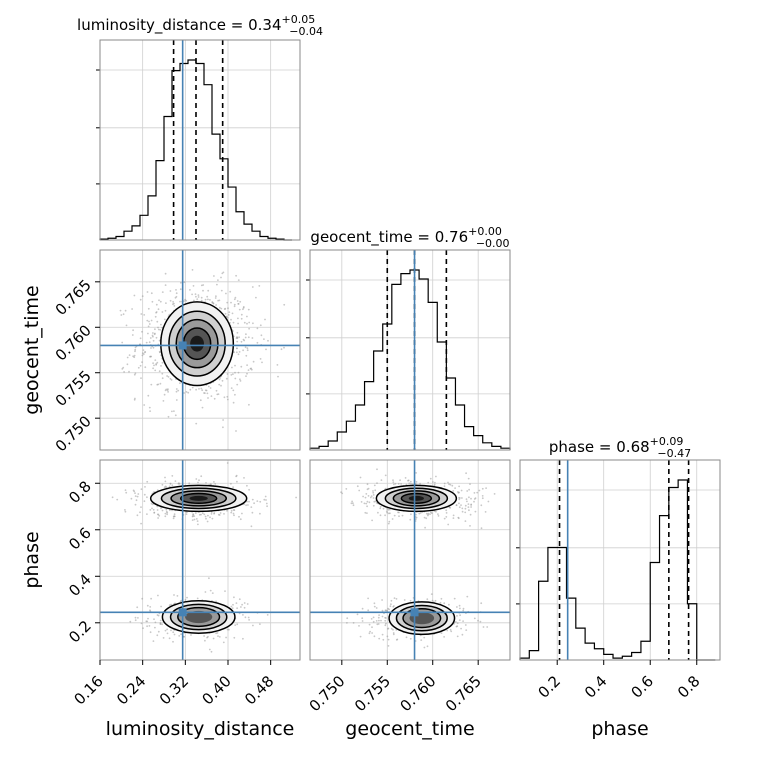 The width and height of the screenshot is (760, 760). Describe the element at coordinates (620, 560) in the screenshot. I see `panel-frame` at that location.